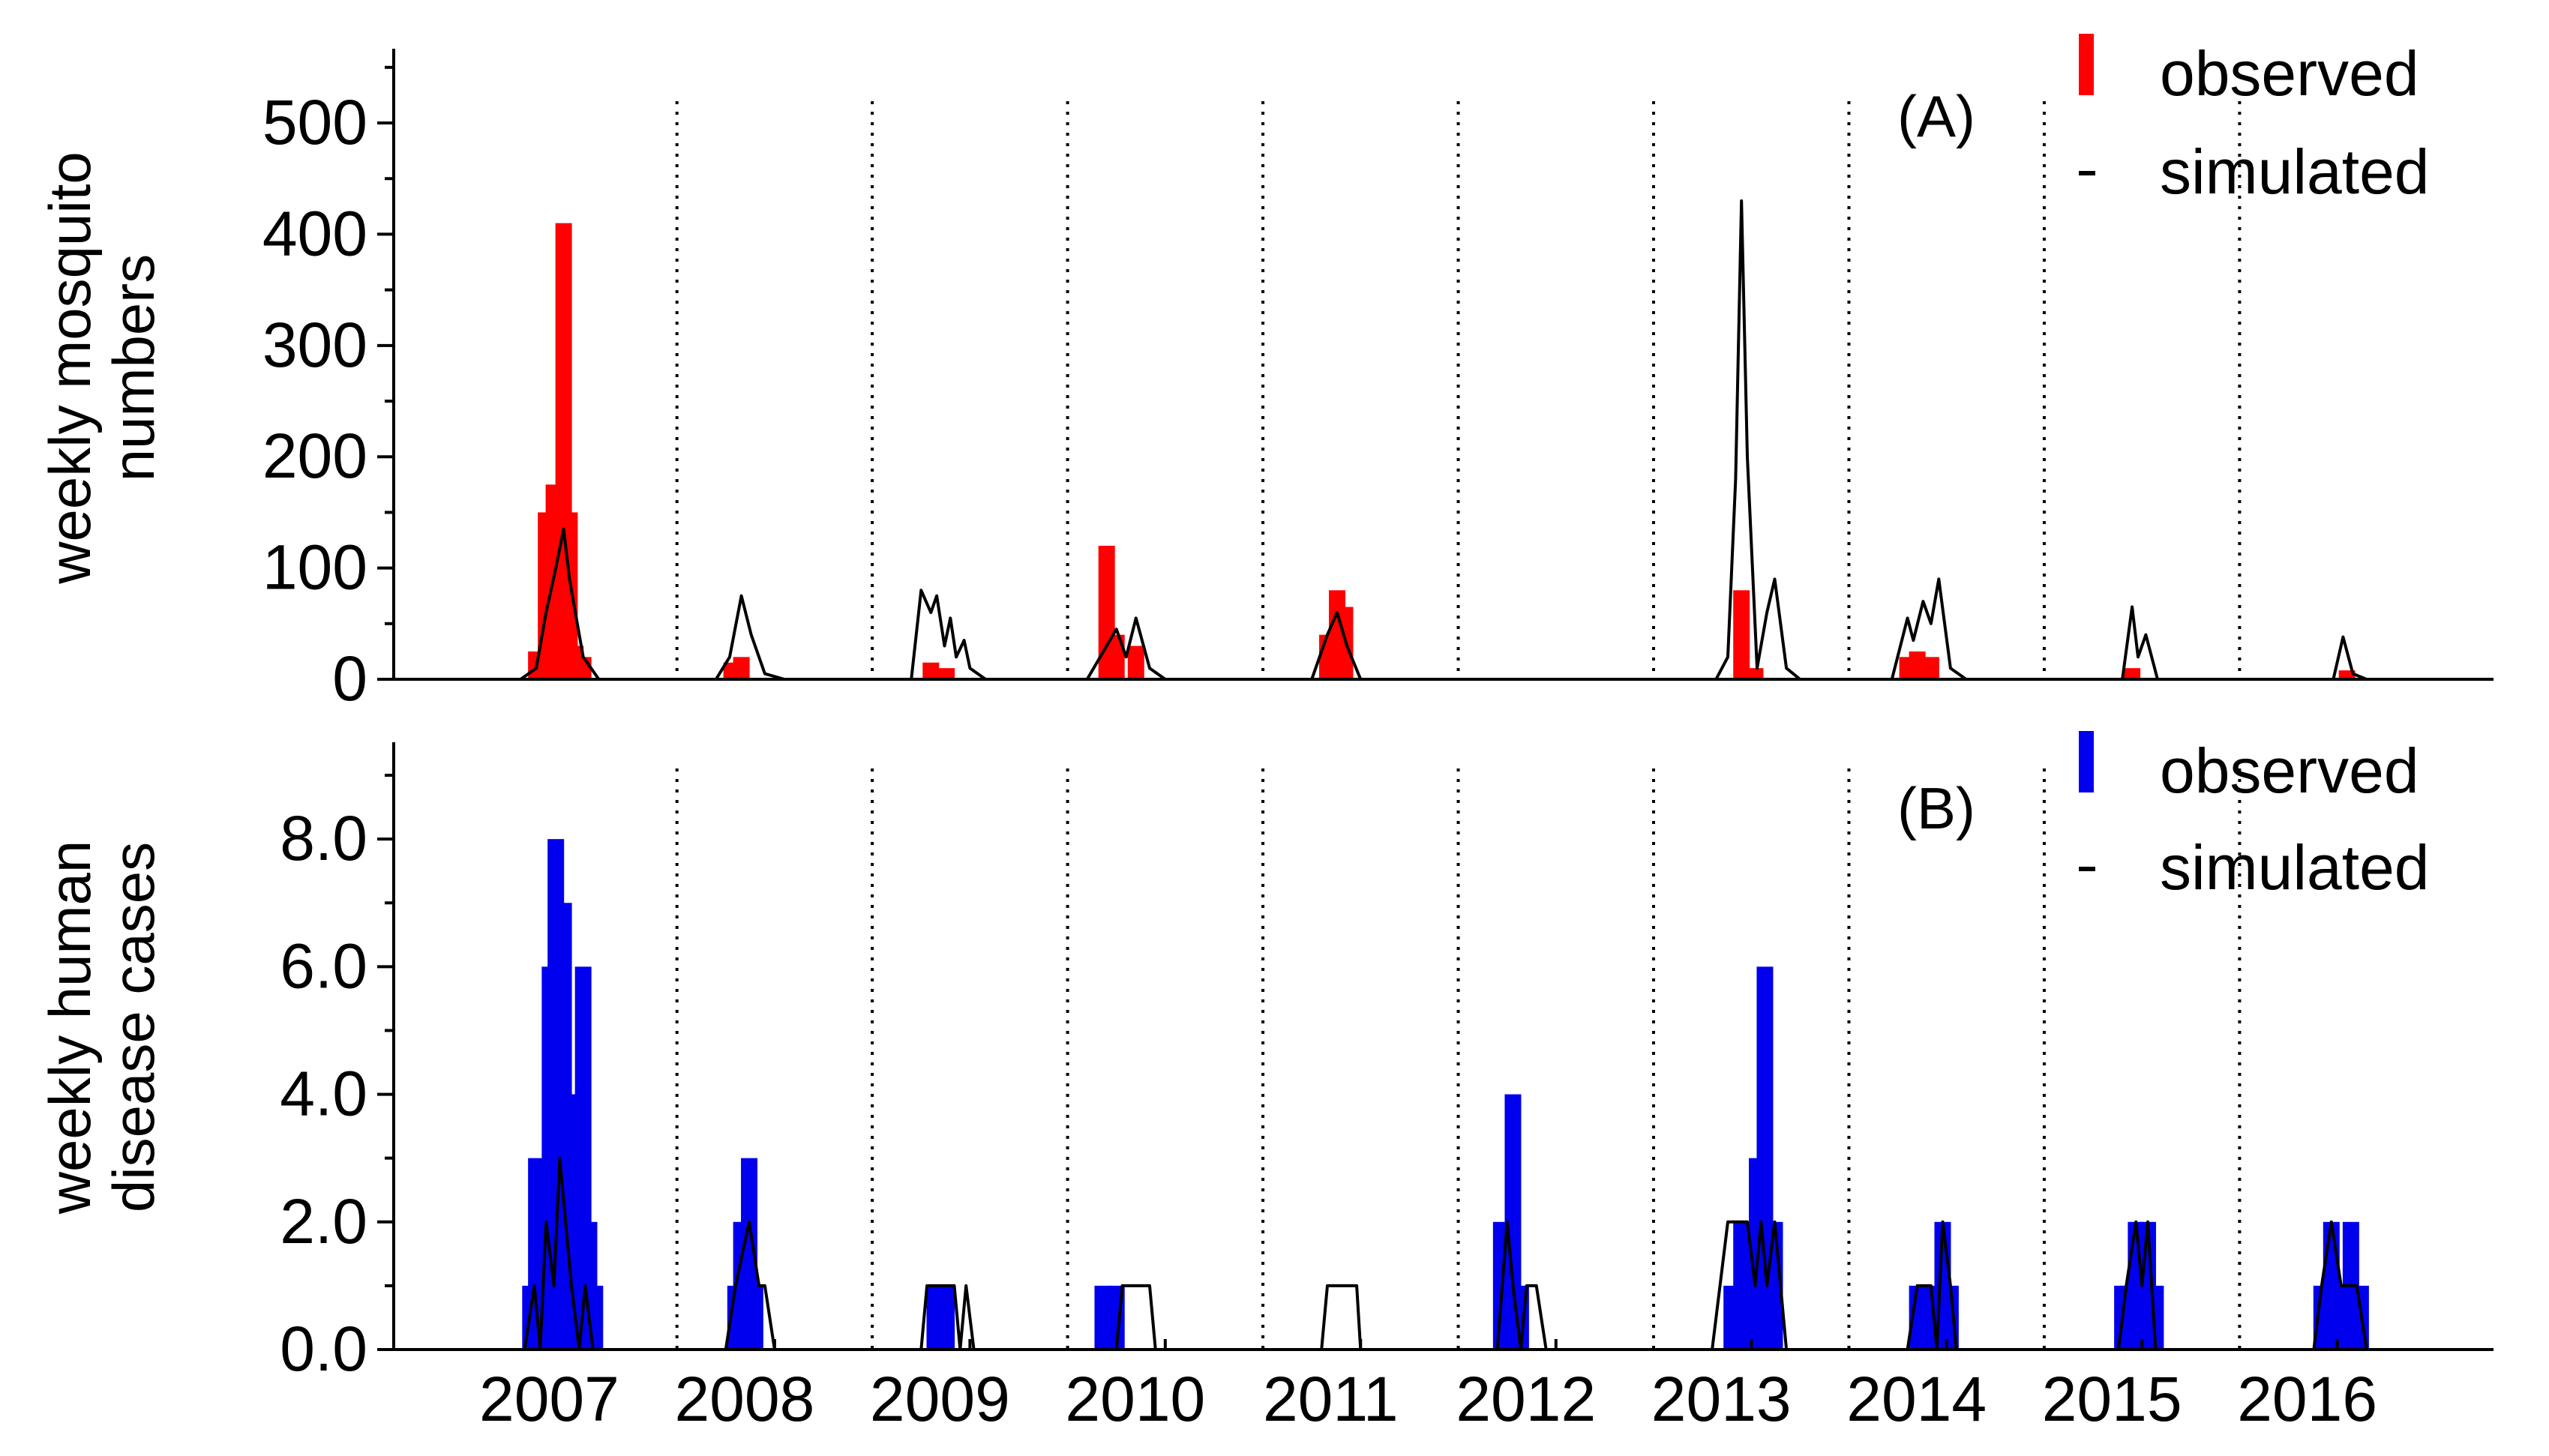 Image resolution: width=2549 pixels, height=1456 pixels. What do you see at coordinates (2289, 73) in the screenshot?
I see `panel-a-legend-observed-label: observed` at bounding box center [2289, 73].